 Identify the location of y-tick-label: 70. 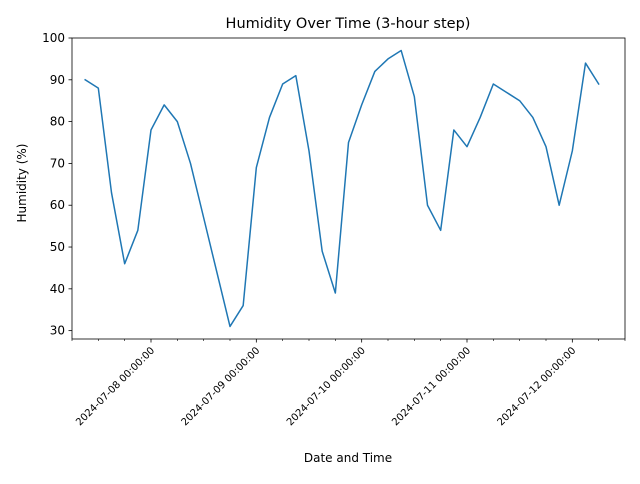
(57, 163).